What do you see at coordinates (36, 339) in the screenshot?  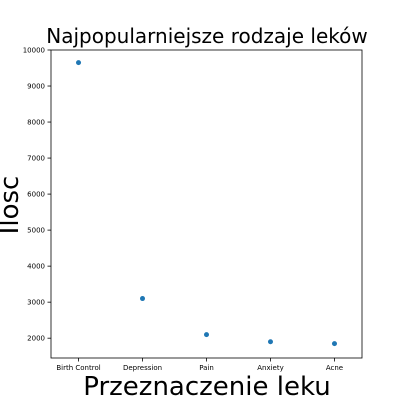 I see `y-tick-label: 2000` at bounding box center [36, 339].